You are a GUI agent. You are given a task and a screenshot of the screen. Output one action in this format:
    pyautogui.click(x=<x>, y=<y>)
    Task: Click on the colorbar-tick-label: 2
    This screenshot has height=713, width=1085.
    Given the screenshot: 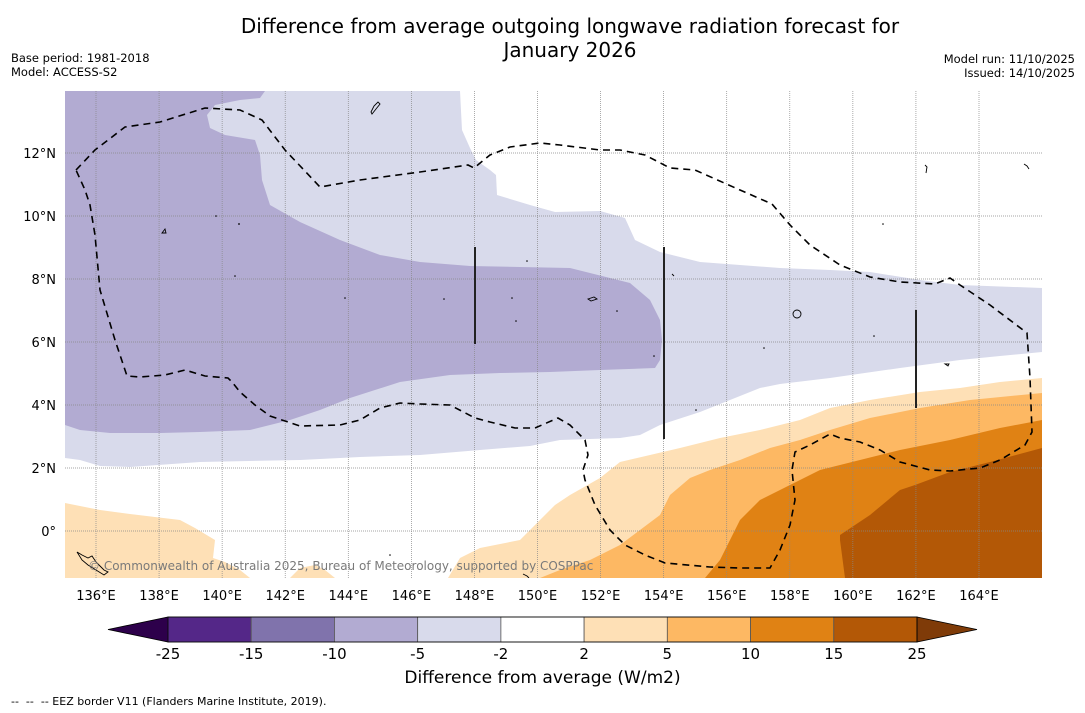 What is the action you would take?
    pyautogui.click(x=584, y=654)
    